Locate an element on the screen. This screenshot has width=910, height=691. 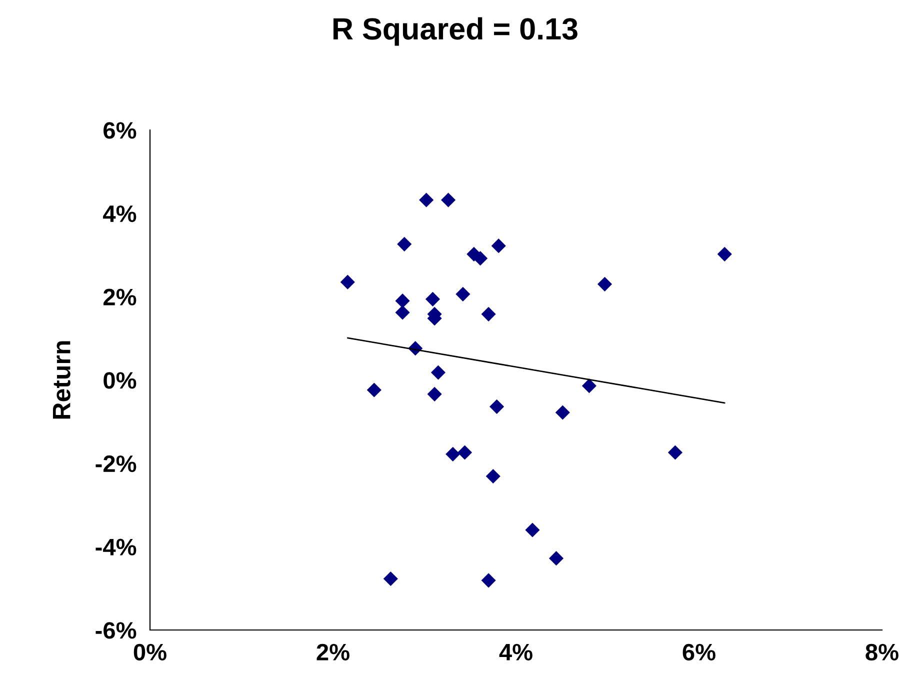
y-tick-label: -4% is located at coordinates (116, 547).